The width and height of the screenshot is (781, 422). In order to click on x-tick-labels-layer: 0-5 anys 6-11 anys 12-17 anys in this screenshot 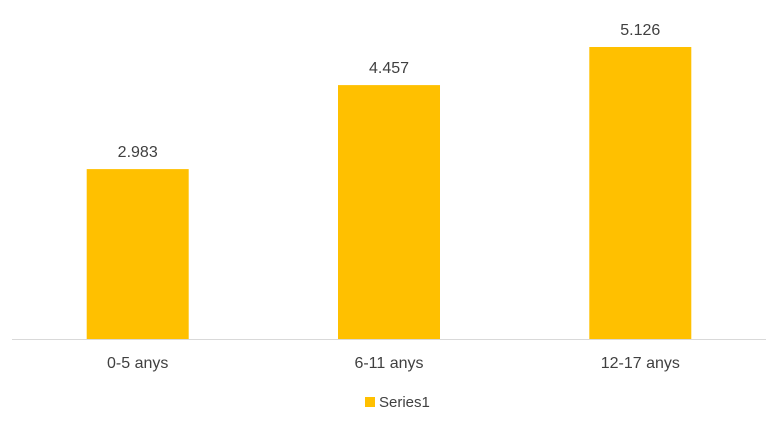, I will do `click(393, 363)`.